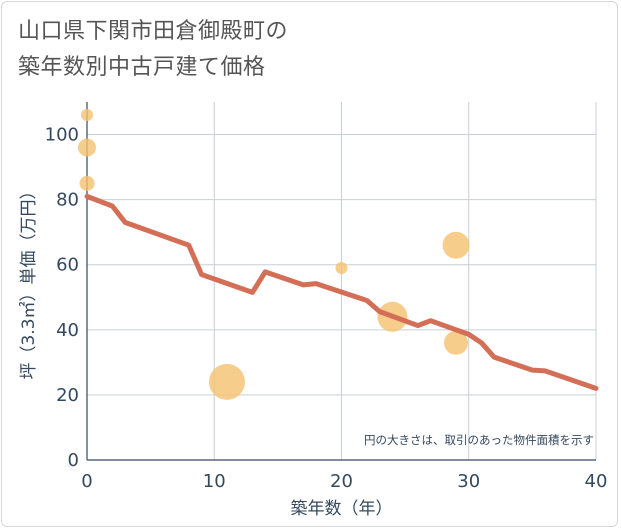 Image resolution: width=621 pixels, height=530 pixels. Describe the element at coordinates (86, 481) in the screenshot. I see `x-tick-label: 0` at that location.